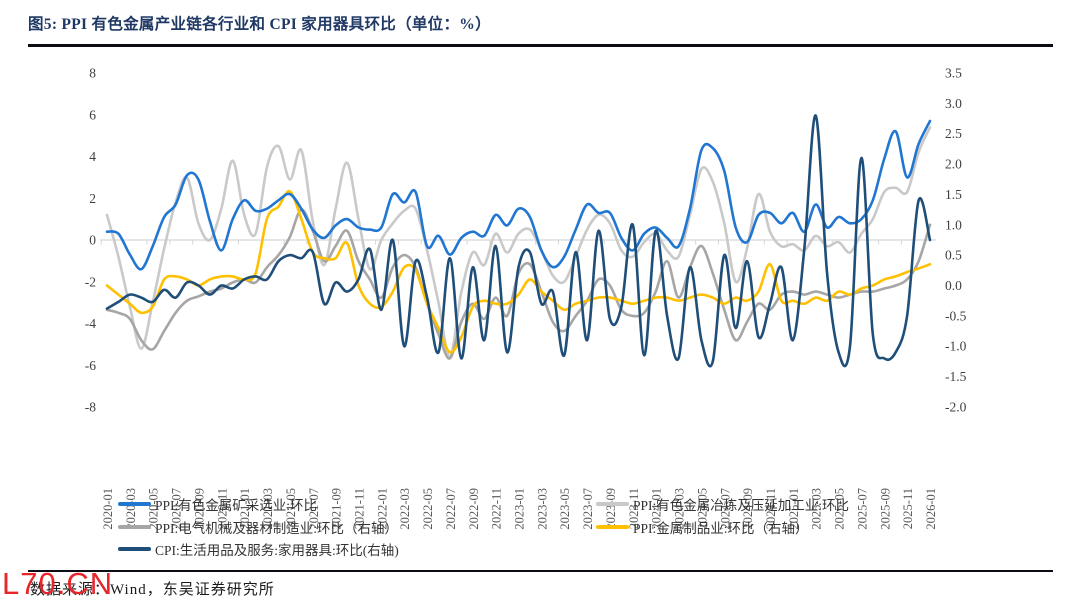 This screenshot has height=611, width=1080. What do you see at coordinates (222, 508) in the screenshot?
I see `x-axis-tick-label: 2020-11` at bounding box center [222, 508].